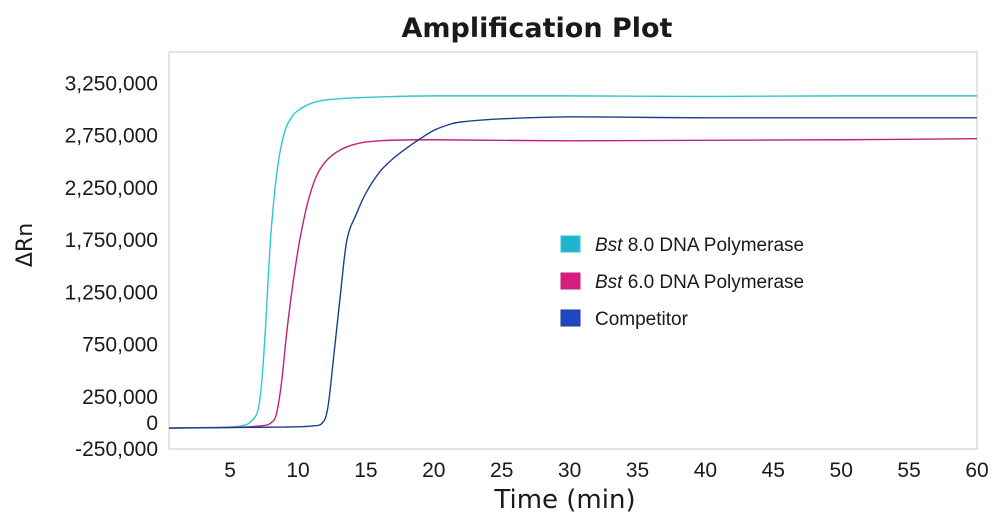 The image size is (996, 517). Describe the element at coordinates (569, 470) in the screenshot. I see `x-tick-label: 30` at that location.